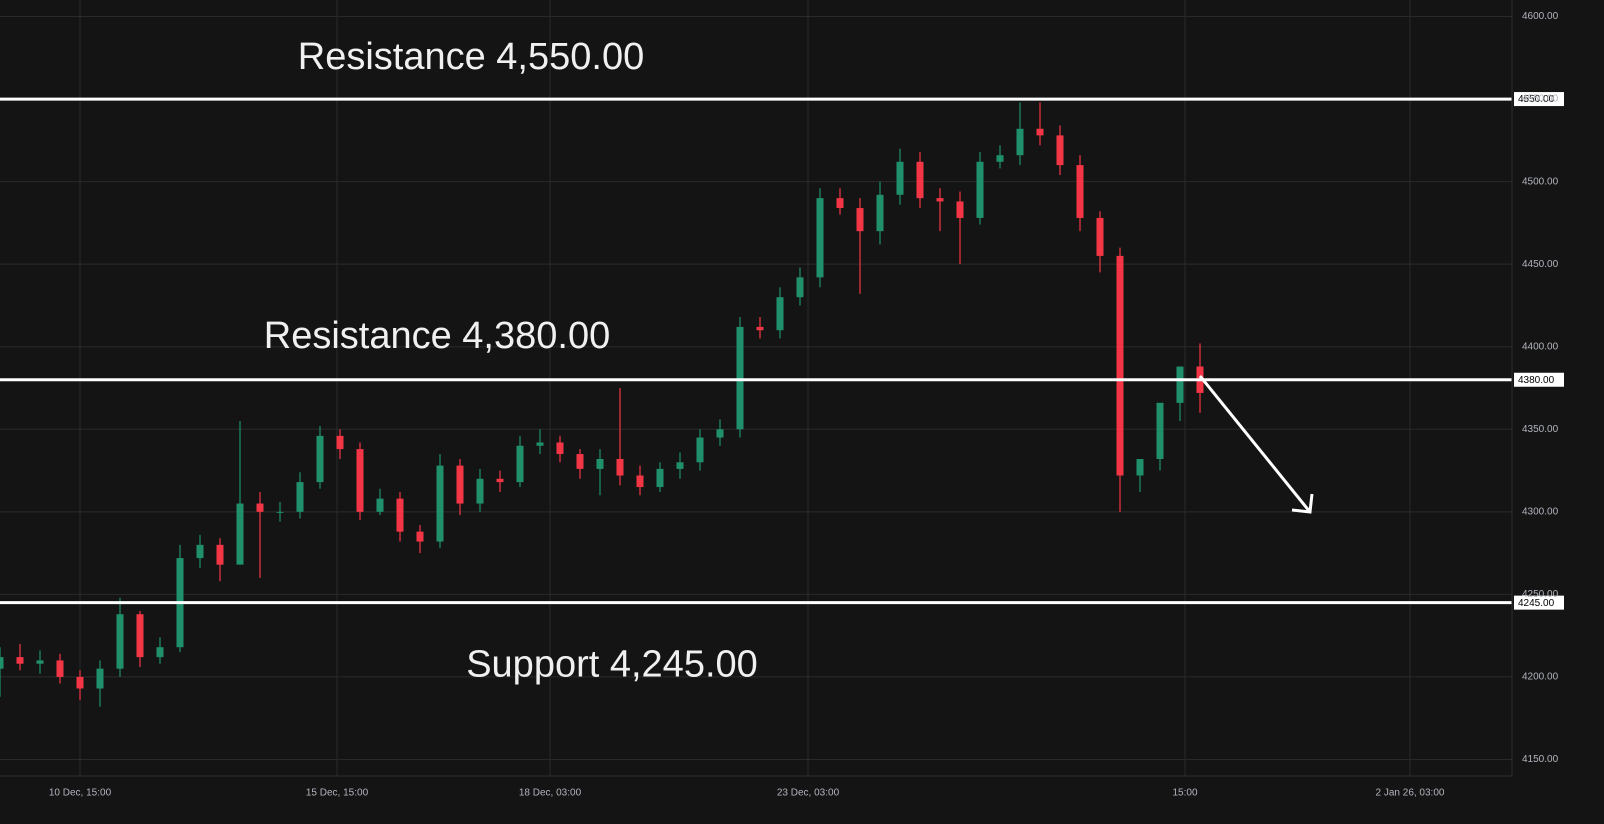 Image resolution: width=1604 pixels, height=824 pixels. Describe the element at coordinates (337, 793) in the screenshot. I see `x-tick-label: 15 Dec, 15:00` at that location.